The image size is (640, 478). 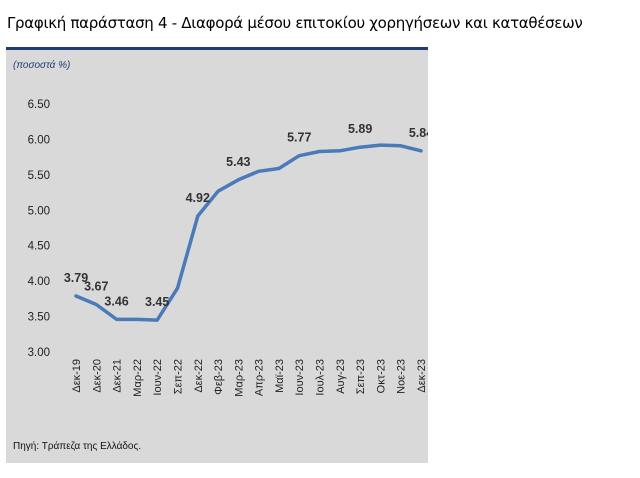 I want to click on data-label: 5.77, so click(x=299, y=138).